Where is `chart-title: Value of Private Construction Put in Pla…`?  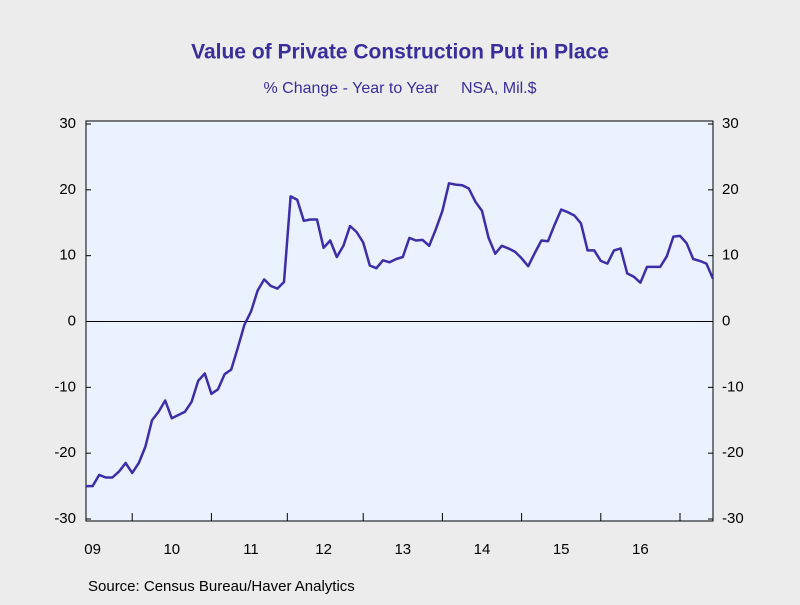
chart-title: Value of Private Construction Put in Pla… is located at coordinates (400, 52).